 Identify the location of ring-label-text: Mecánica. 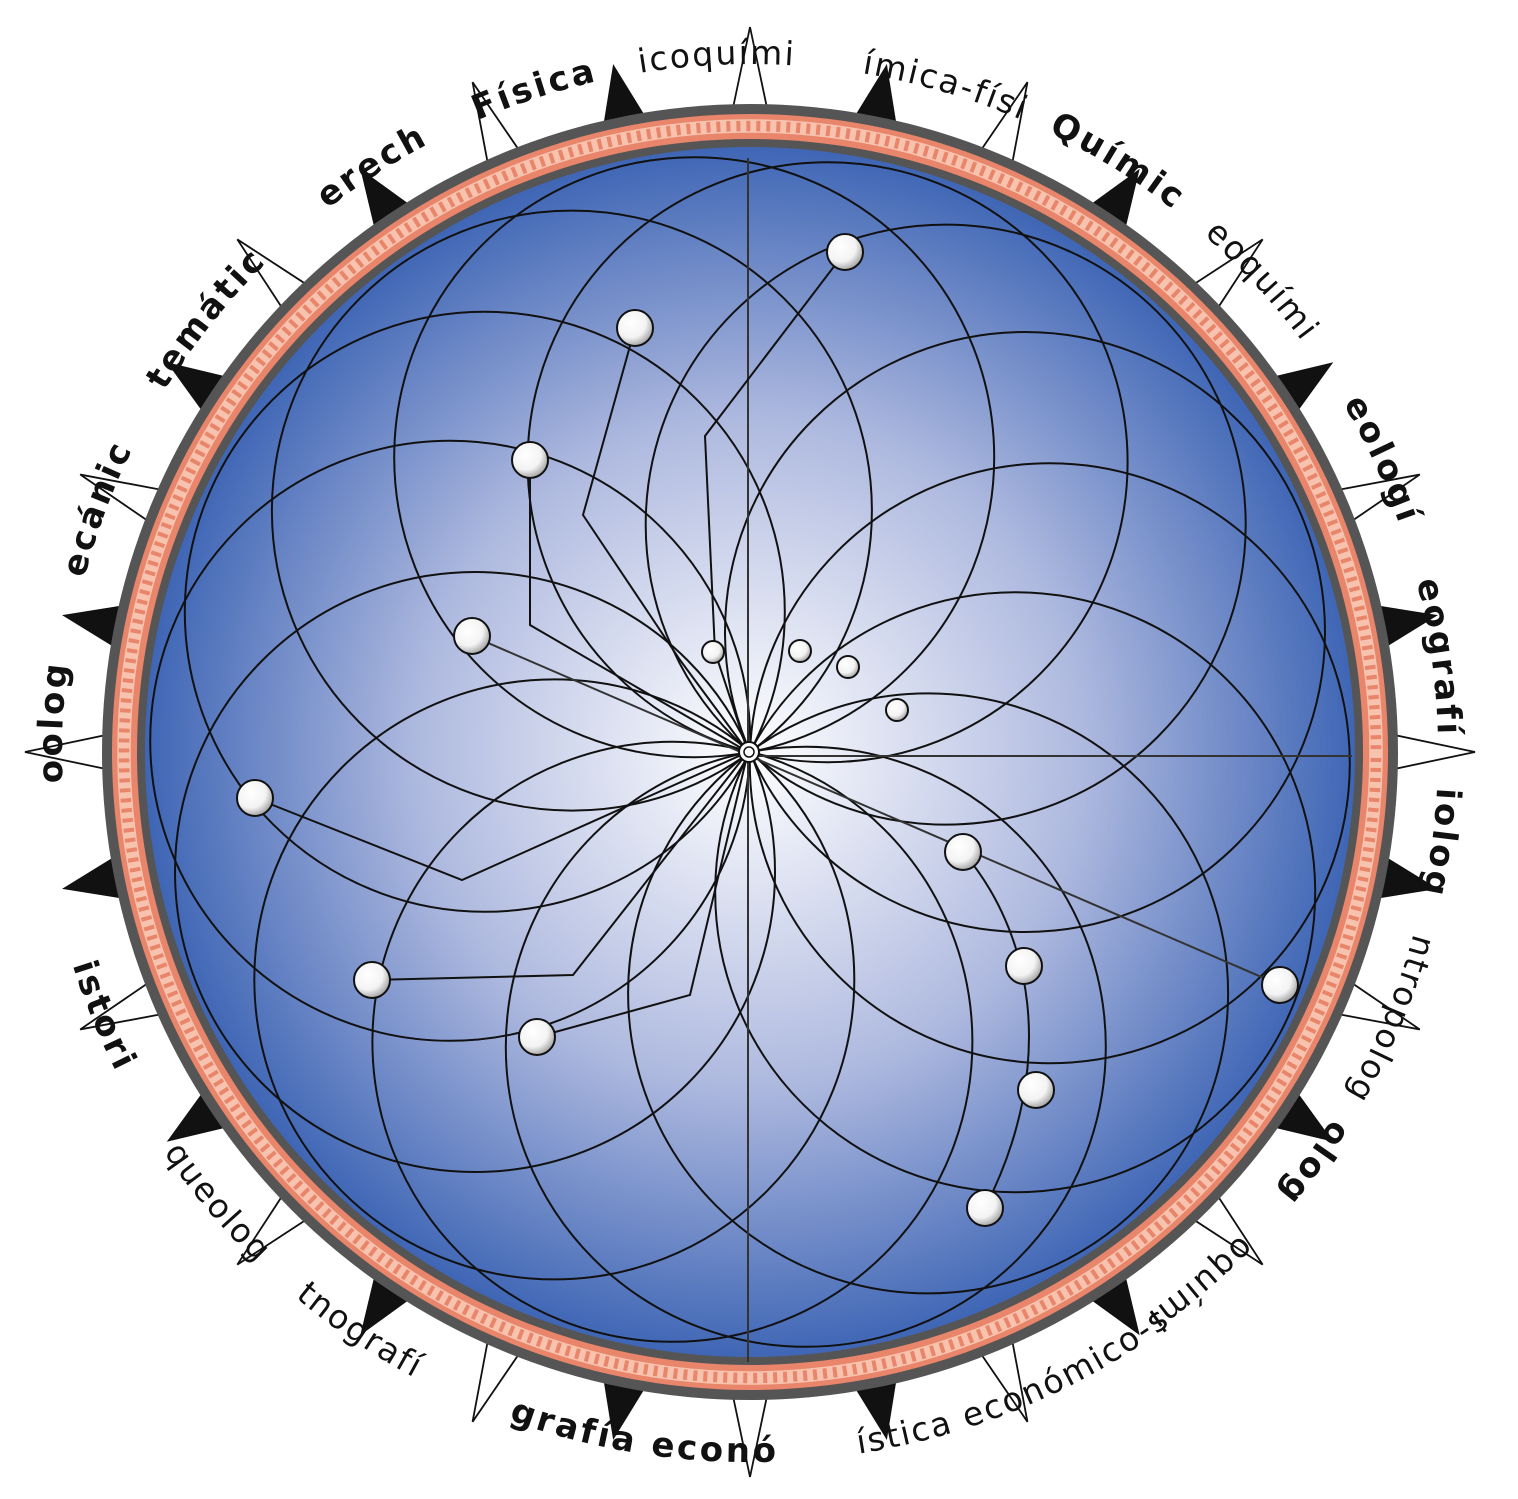
(69, 290).